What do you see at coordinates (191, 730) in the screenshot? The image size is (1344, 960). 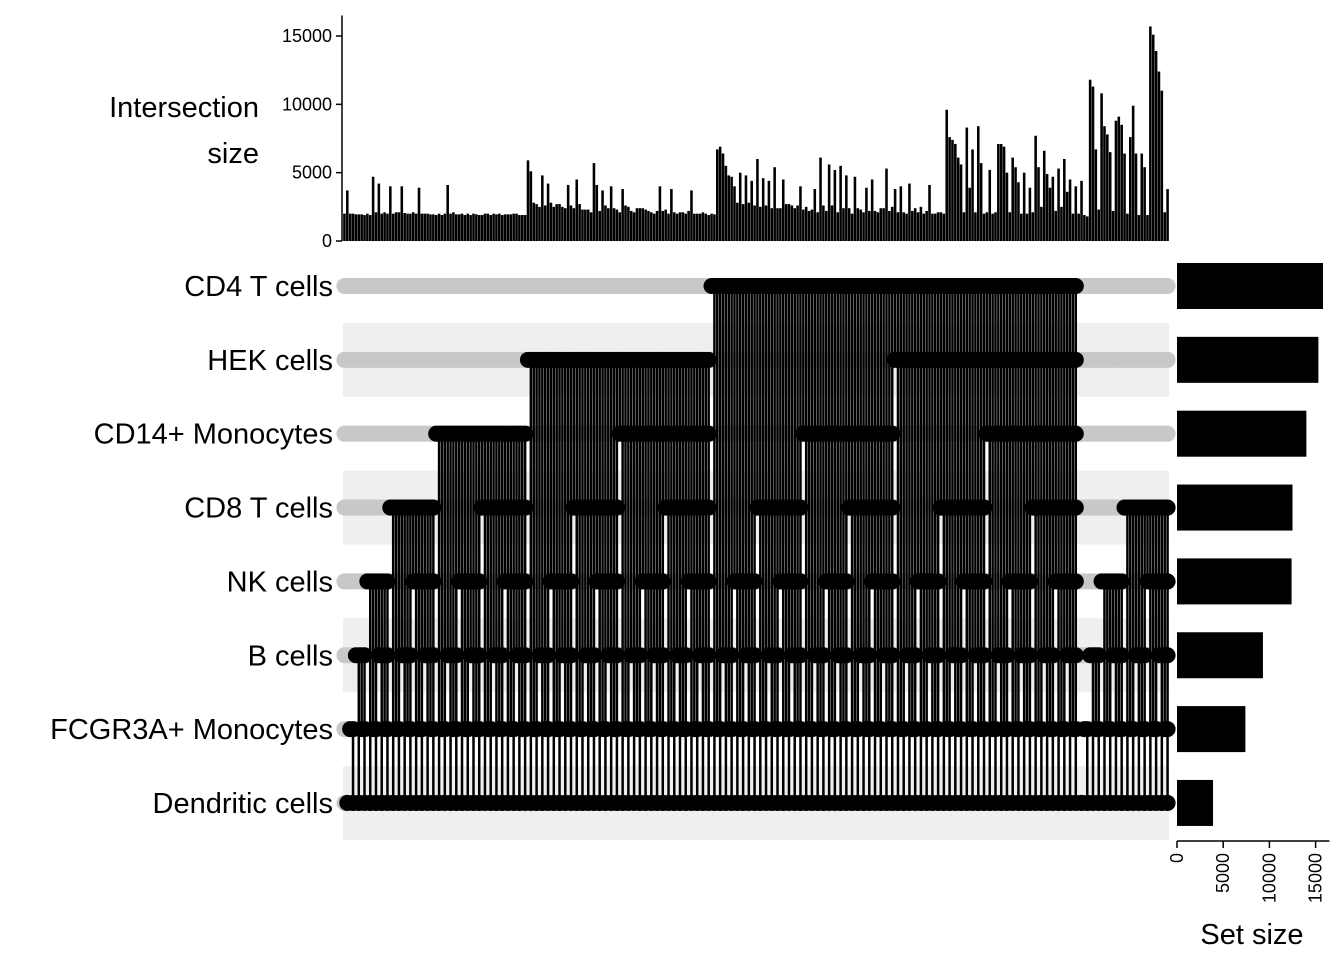 I see `set-label: FCGR3A+ Monocytes` at bounding box center [191, 730].